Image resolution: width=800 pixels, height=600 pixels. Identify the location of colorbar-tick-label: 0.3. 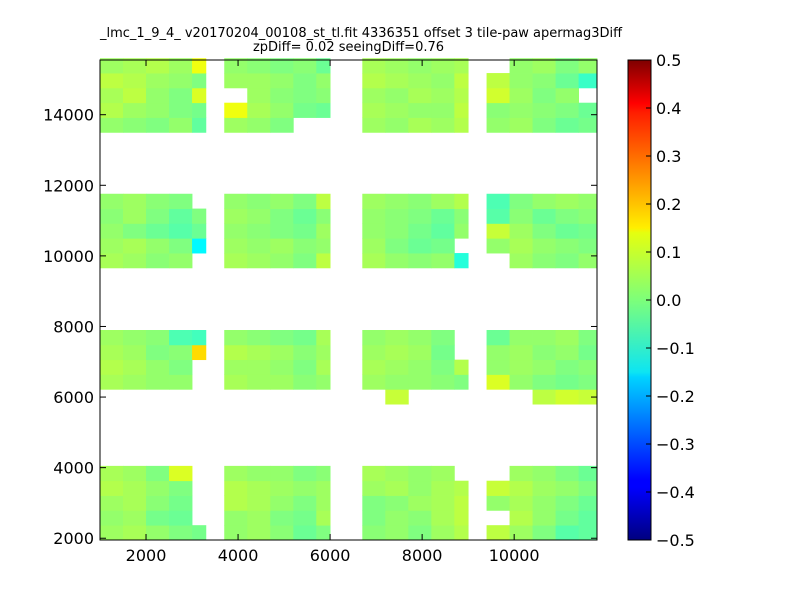
(668, 156).